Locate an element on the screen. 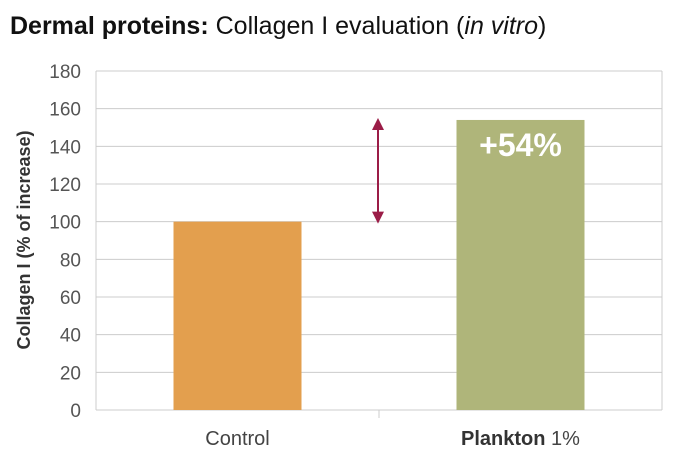  y-tick-label: 140 is located at coordinates (65, 147).